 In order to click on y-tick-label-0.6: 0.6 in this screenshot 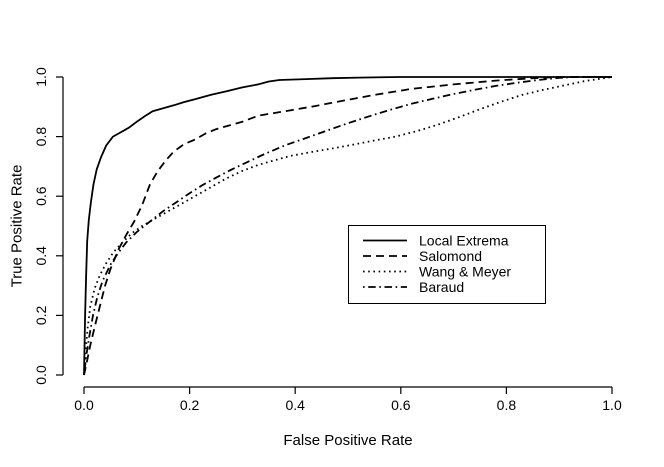, I will do `click(41, 196)`.